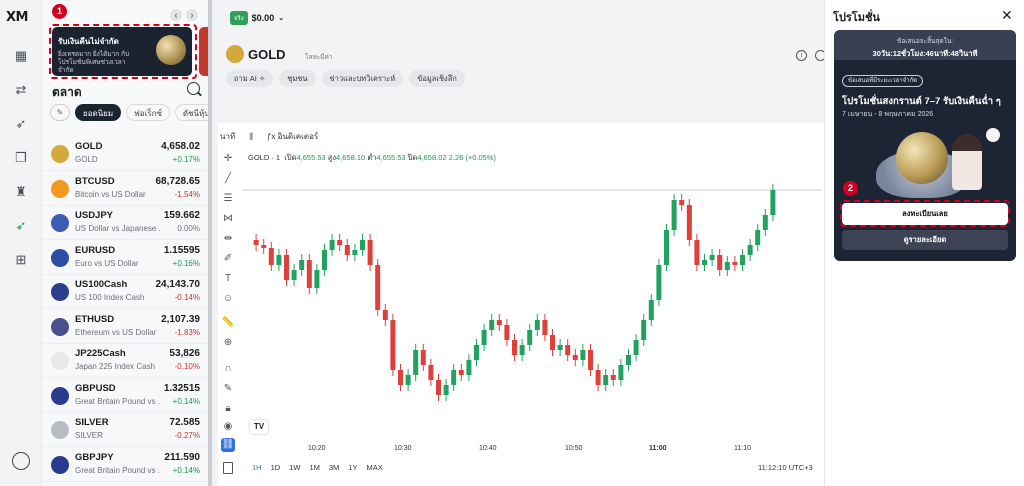 This screenshot has width=1024, height=486. Describe the element at coordinates (1007, 15) in the screenshot. I see `close-icon: ✕` at that location.